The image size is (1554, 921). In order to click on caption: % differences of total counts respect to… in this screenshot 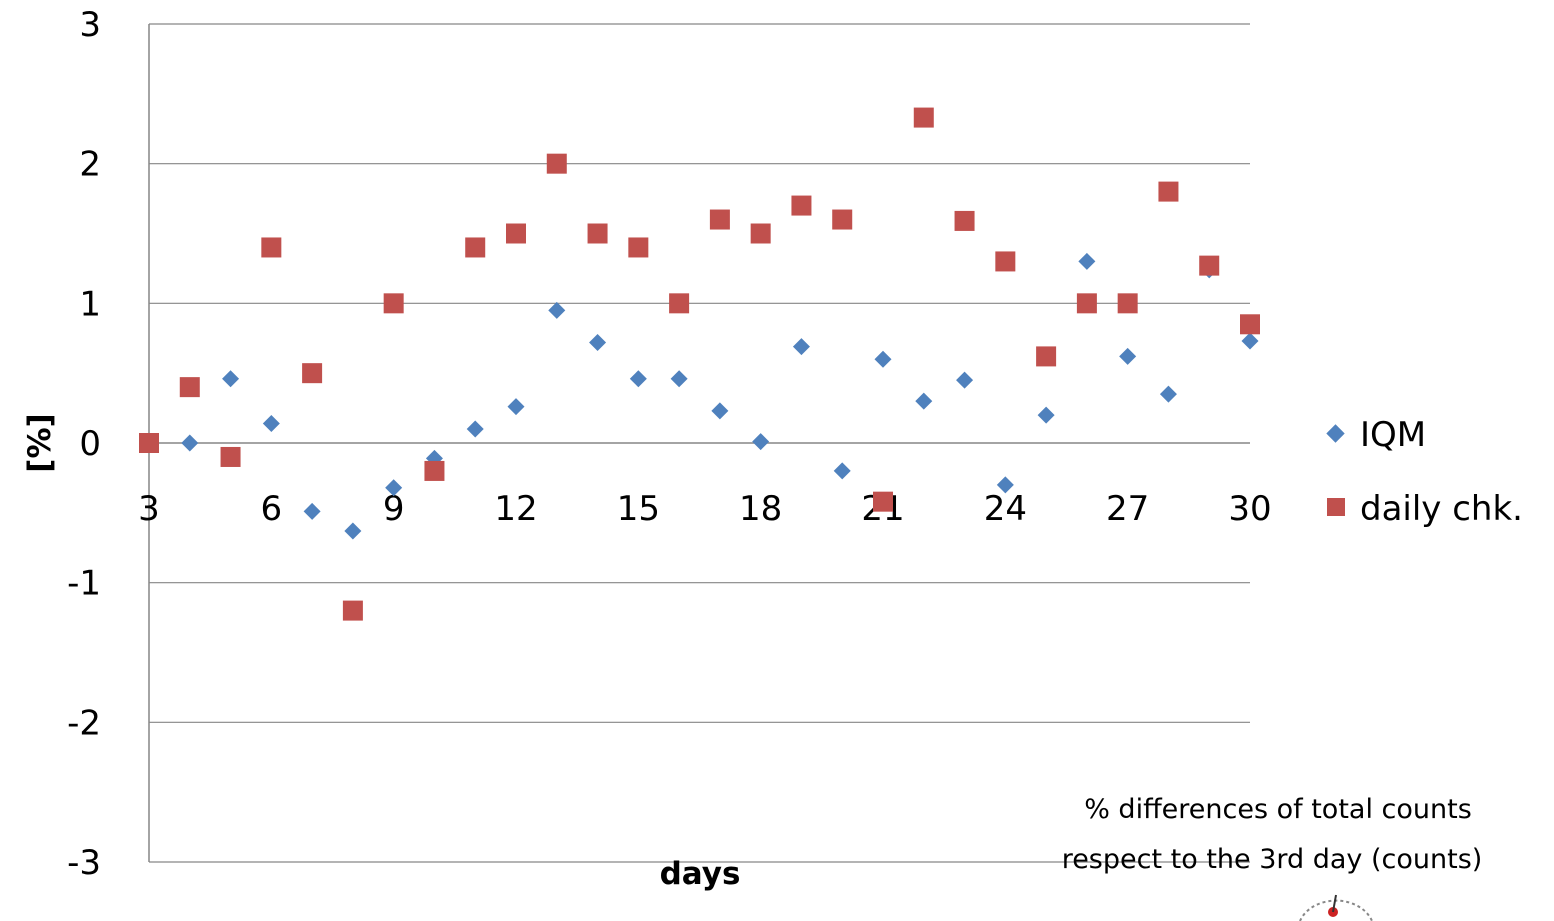, I will do `click(1272, 834)`.